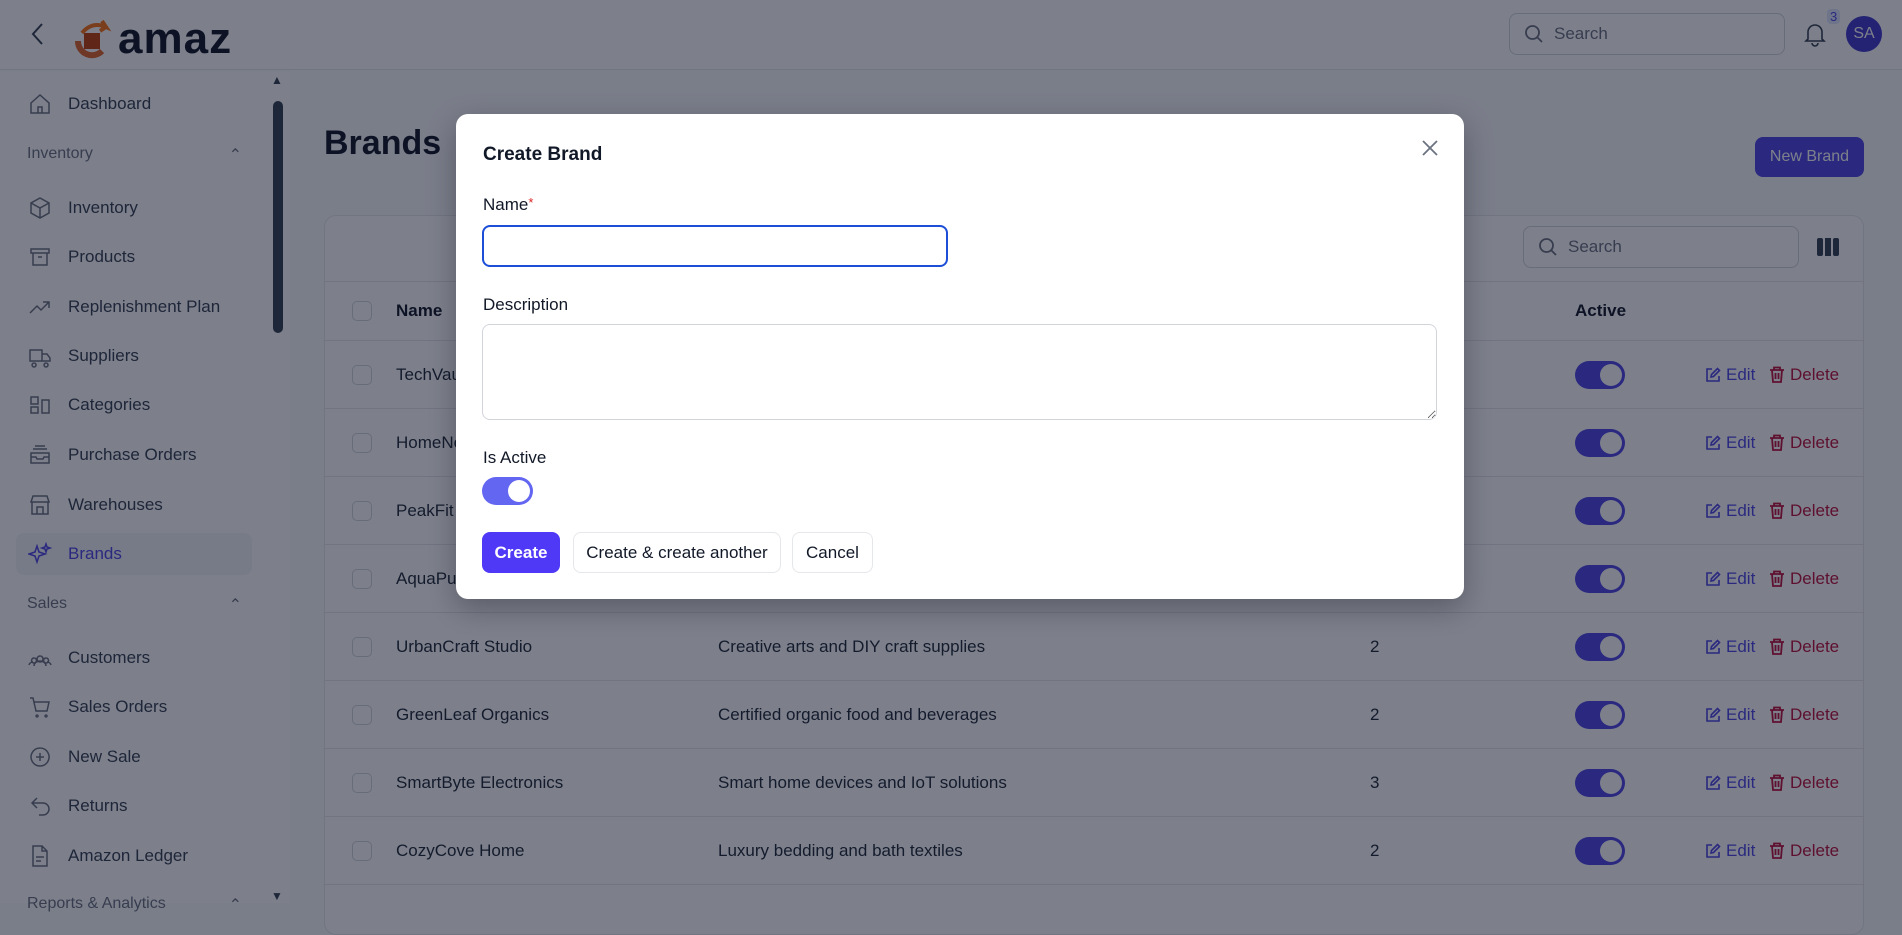 The image size is (1902, 935). Describe the element at coordinates (152, 39) in the screenshot. I see `logo: amaz` at that location.